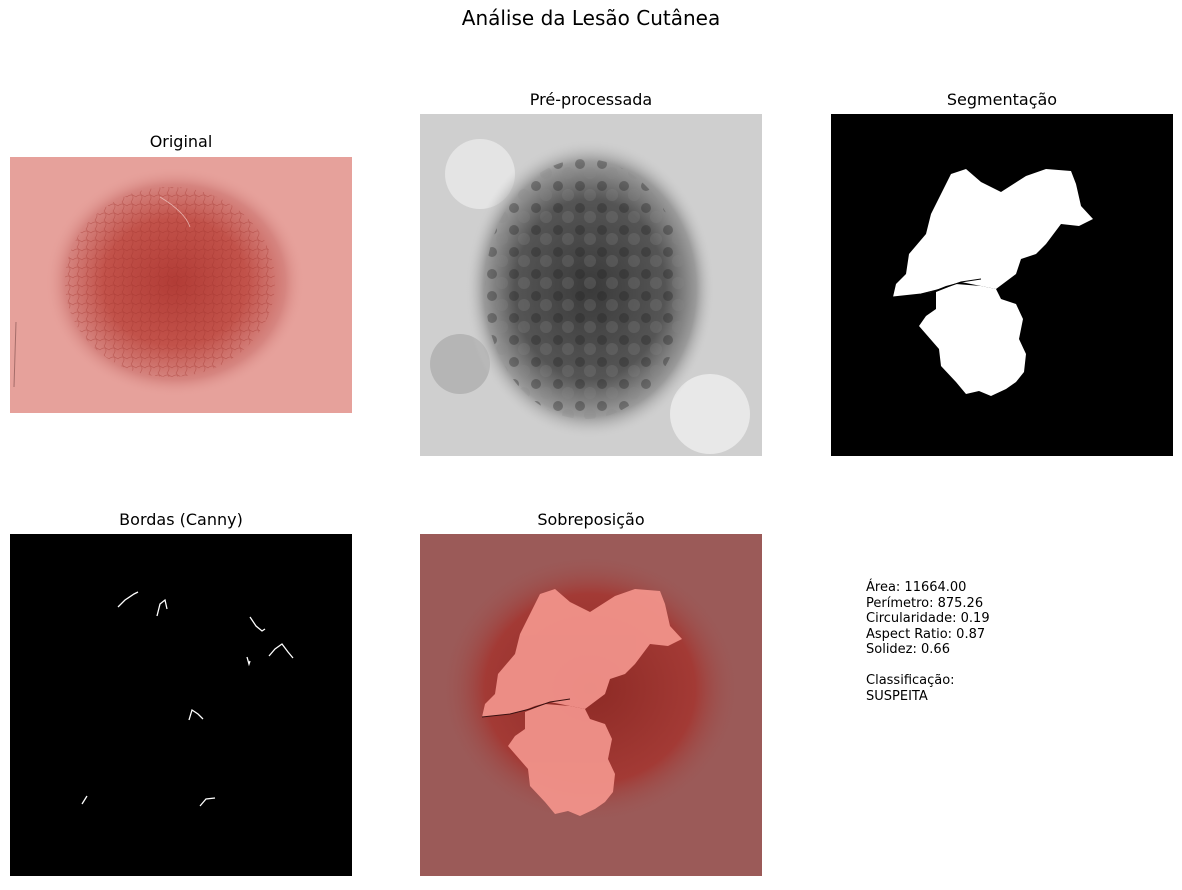  What do you see at coordinates (928, 697) in the screenshot?
I see `classification-value: SUSPEITA` at bounding box center [928, 697].